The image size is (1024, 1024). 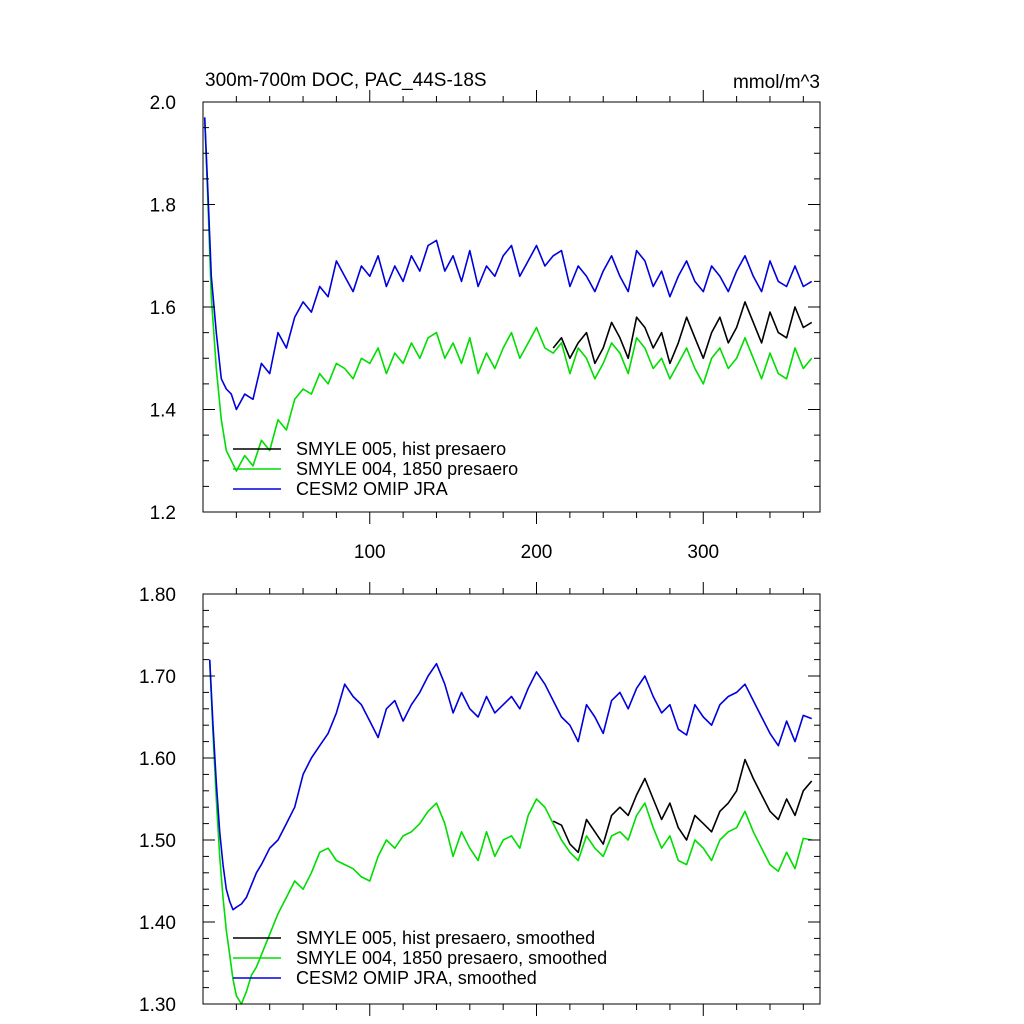 What do you see at coordinates (157, 923) in the screenshot?
I see `y-tick-label: 1.40` at bounding box center [157, 923].